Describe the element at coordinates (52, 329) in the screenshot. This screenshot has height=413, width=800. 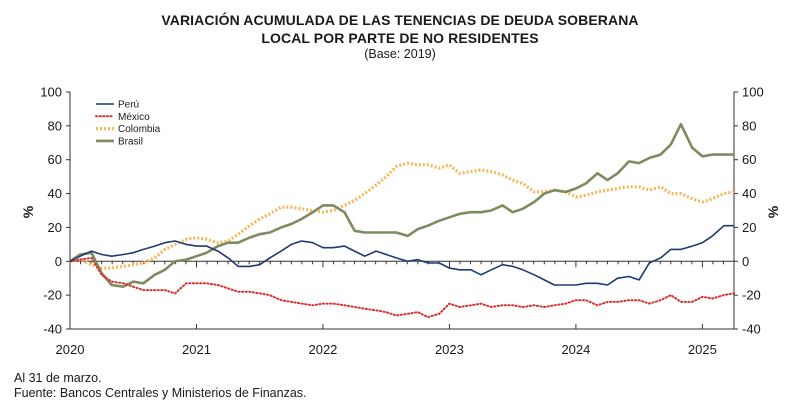
I see `y-tick-label-left: -40` at that location.